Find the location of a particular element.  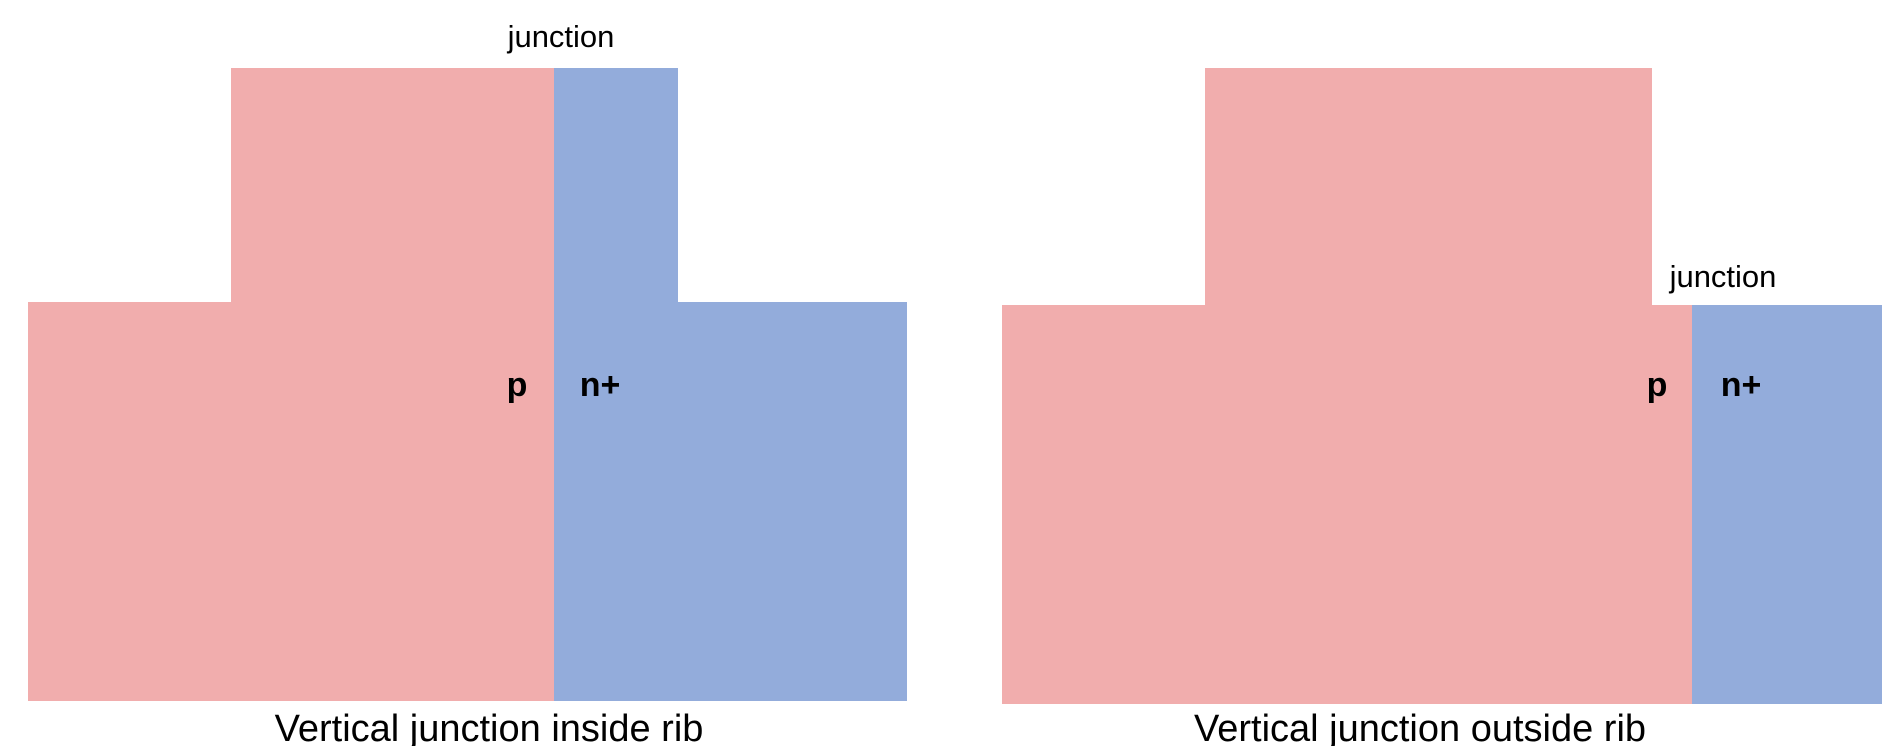

caption-inside: Vertical junction inside rib is located at coordinates (489, 727).